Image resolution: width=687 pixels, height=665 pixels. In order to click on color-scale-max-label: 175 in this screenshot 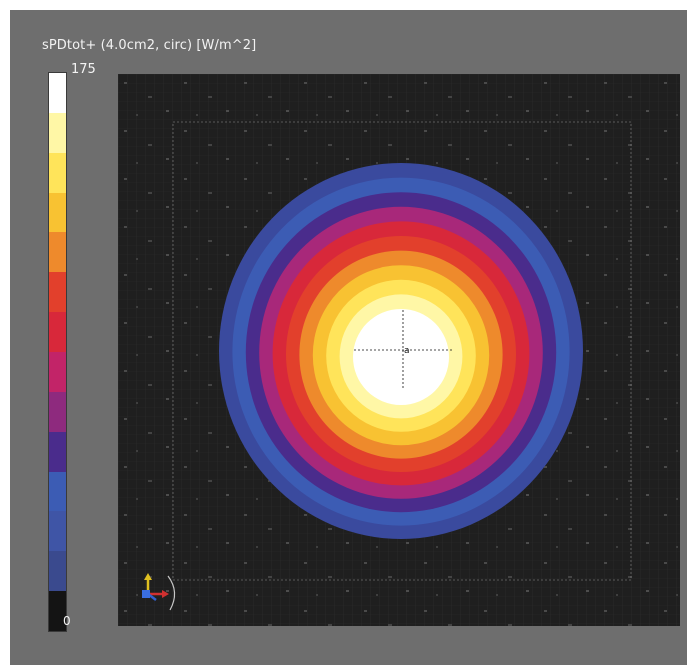, I will do `click(83, 69)`.